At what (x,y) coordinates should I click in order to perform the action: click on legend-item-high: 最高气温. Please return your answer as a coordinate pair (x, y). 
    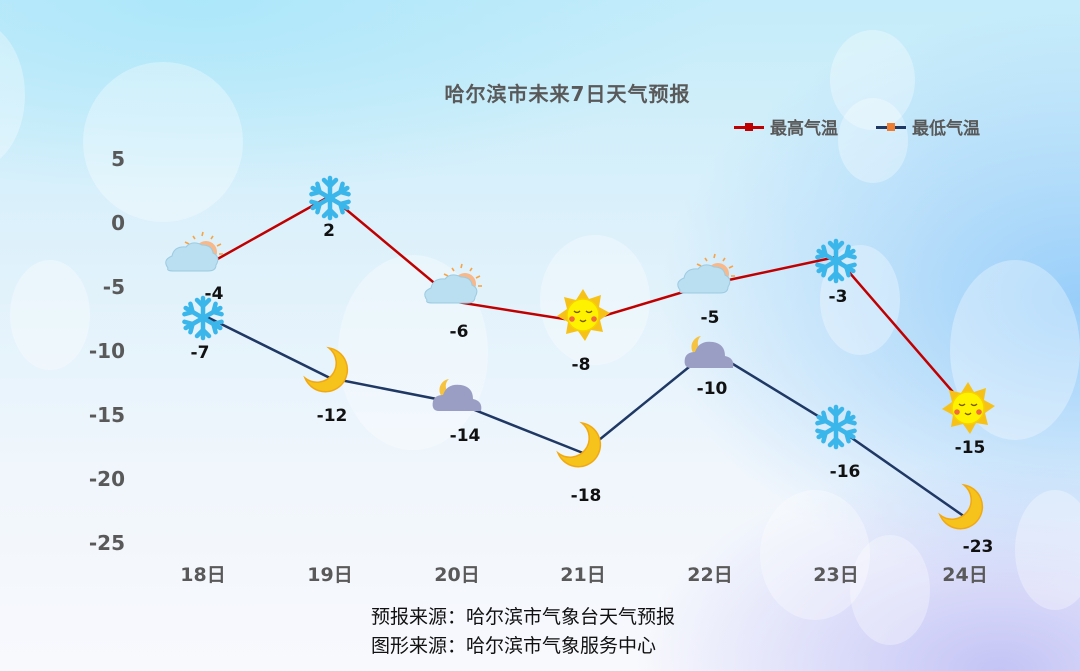
    Looking at the image, I should click on (786, 126).